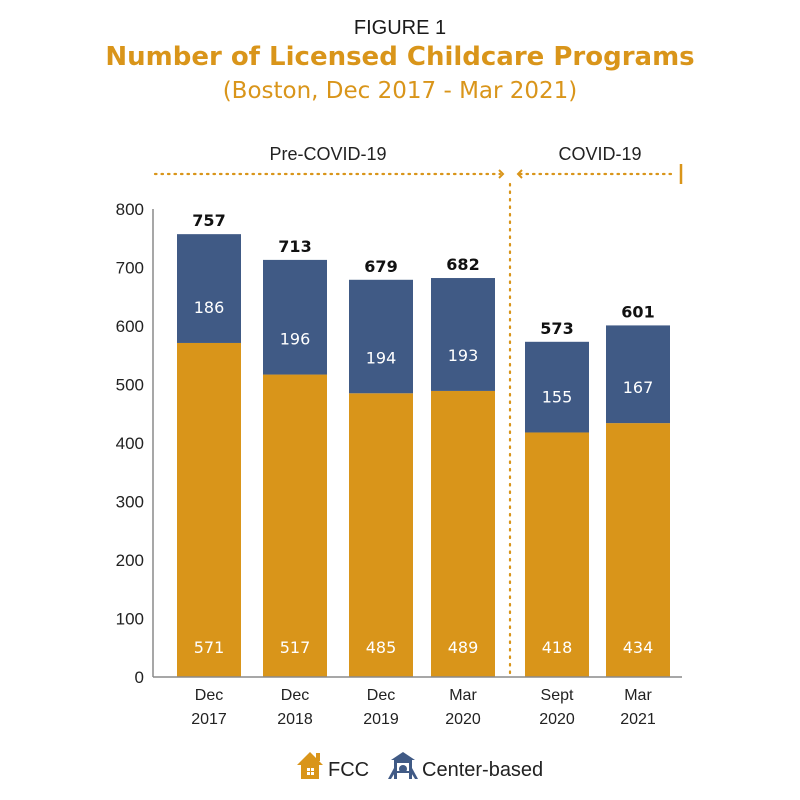 This screenshot has width=800, height=800. I want to click on legend-item-center-based: Center-based, so click(465, 766).